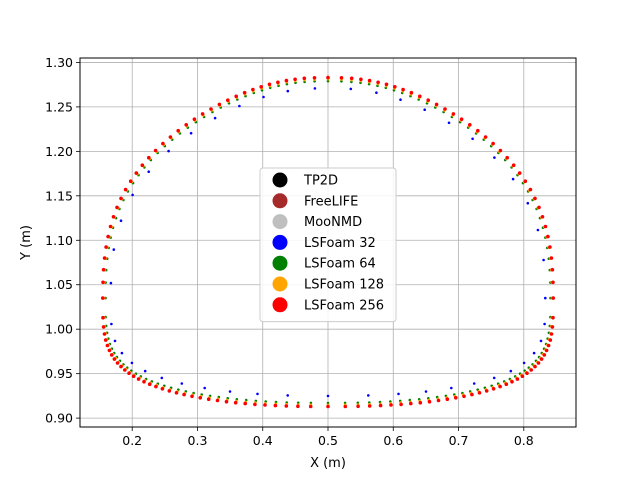 The width and height of the screenshot is (640, 480). Describe the element at coordinates (333, 222) in the screenshot. I see `legend-label: MooNMD` at that location.